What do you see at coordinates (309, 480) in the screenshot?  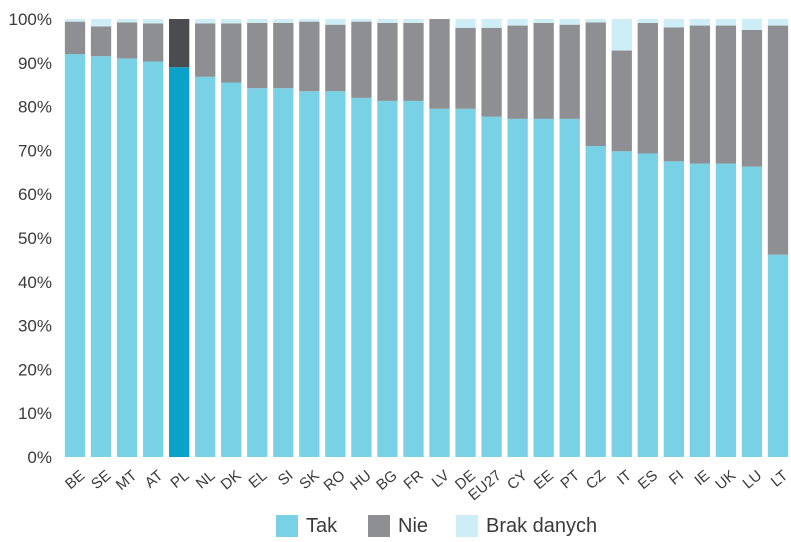 I see `x-tick-label-sk: SK` at bounding box center [309, 480].